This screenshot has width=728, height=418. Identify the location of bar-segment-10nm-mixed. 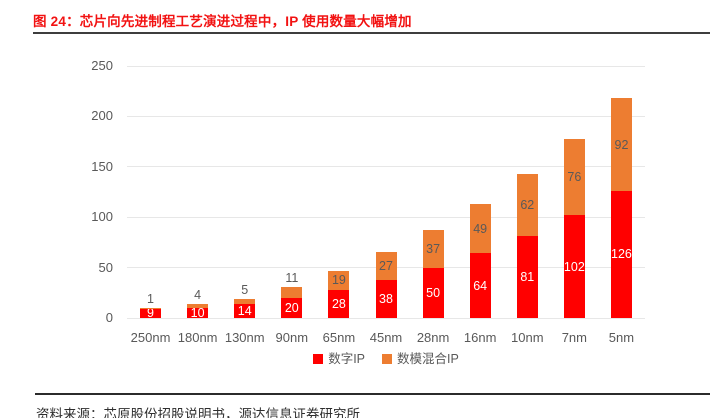
(527, 205).